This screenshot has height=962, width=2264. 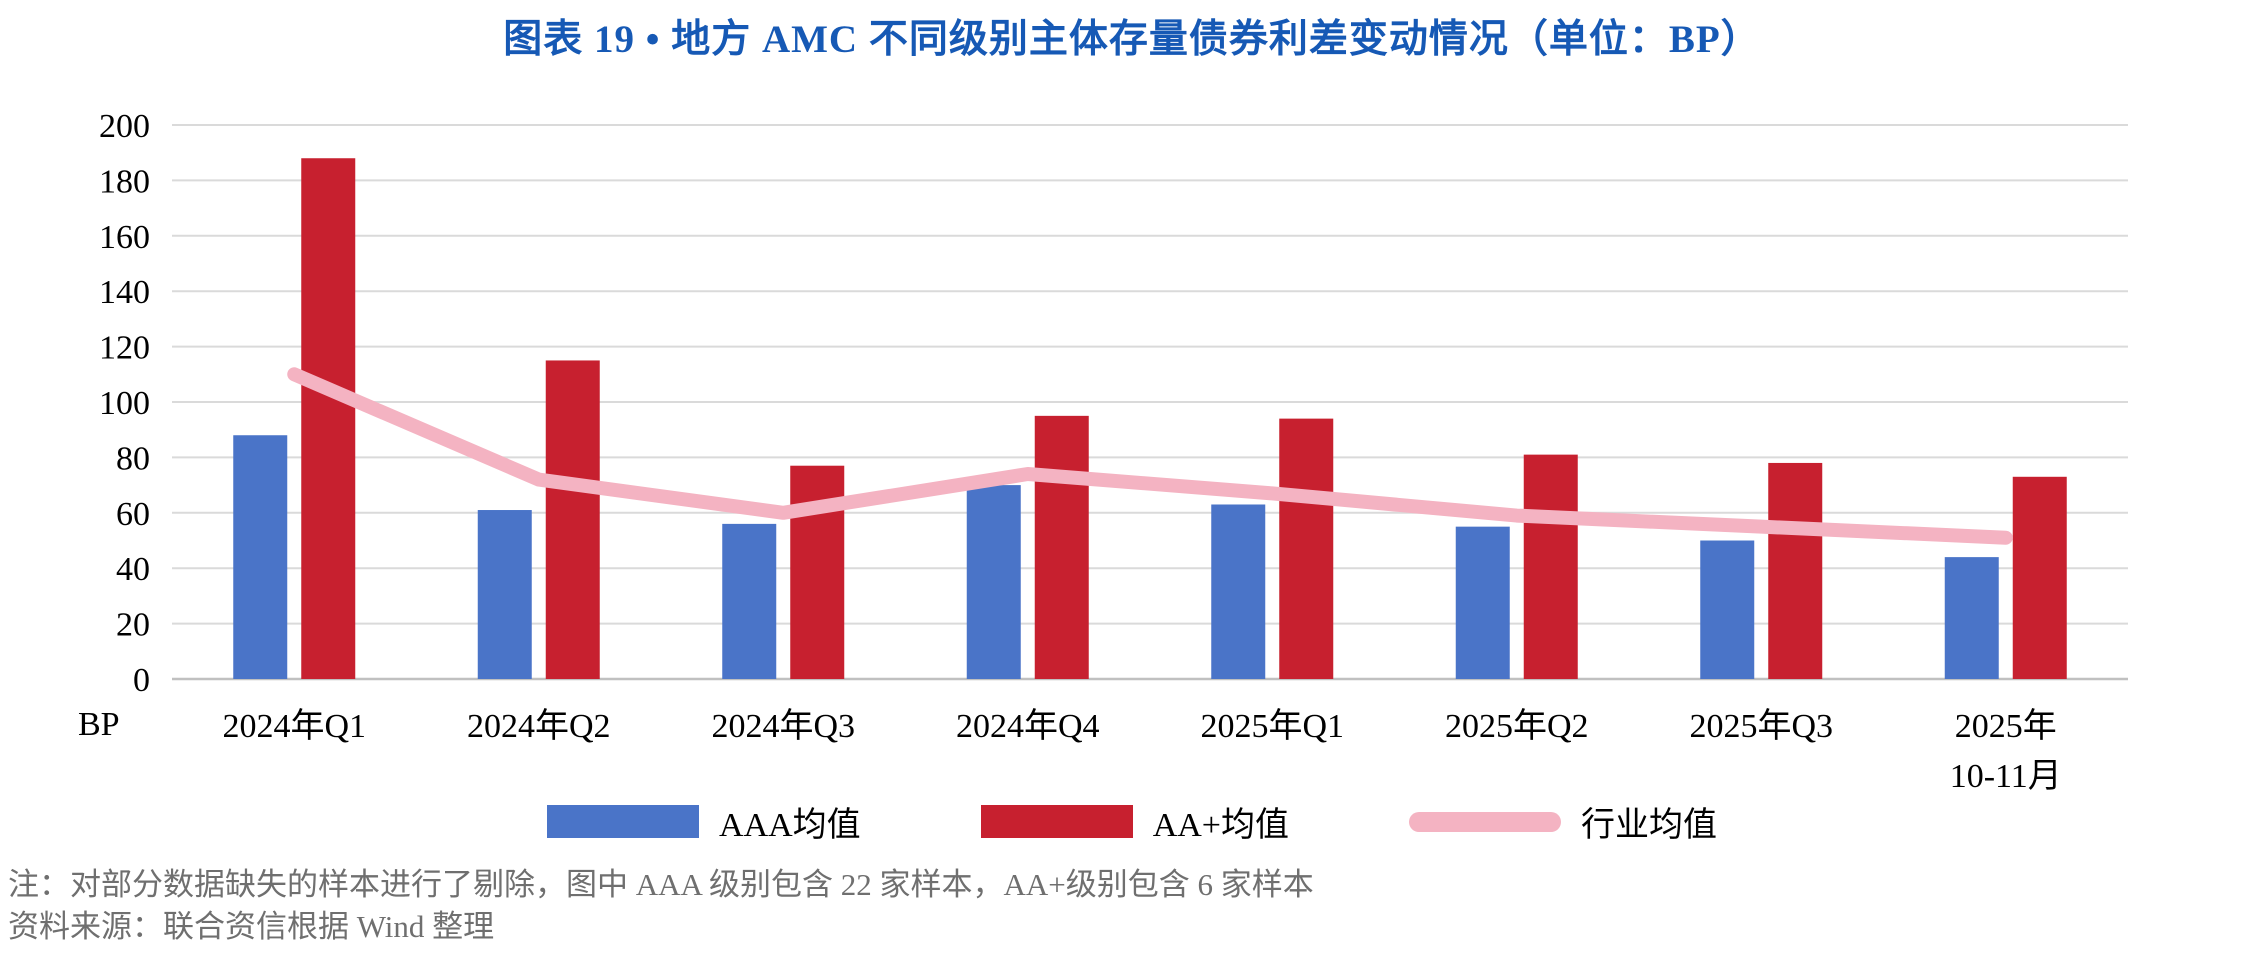 I want to click on industry-average-line, so click(x=1150, y=456).